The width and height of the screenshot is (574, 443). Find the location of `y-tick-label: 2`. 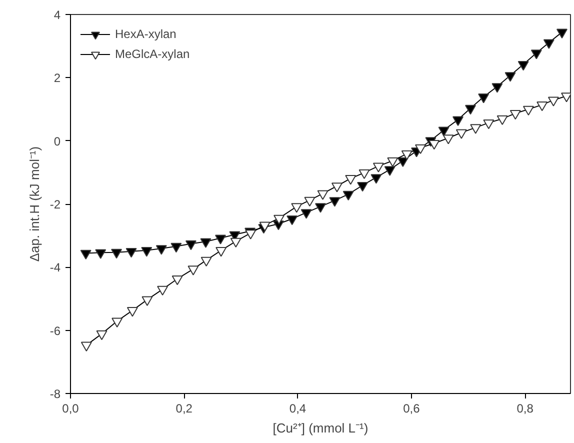

y-tick-label: 2 is located at coordinates (57, 78).